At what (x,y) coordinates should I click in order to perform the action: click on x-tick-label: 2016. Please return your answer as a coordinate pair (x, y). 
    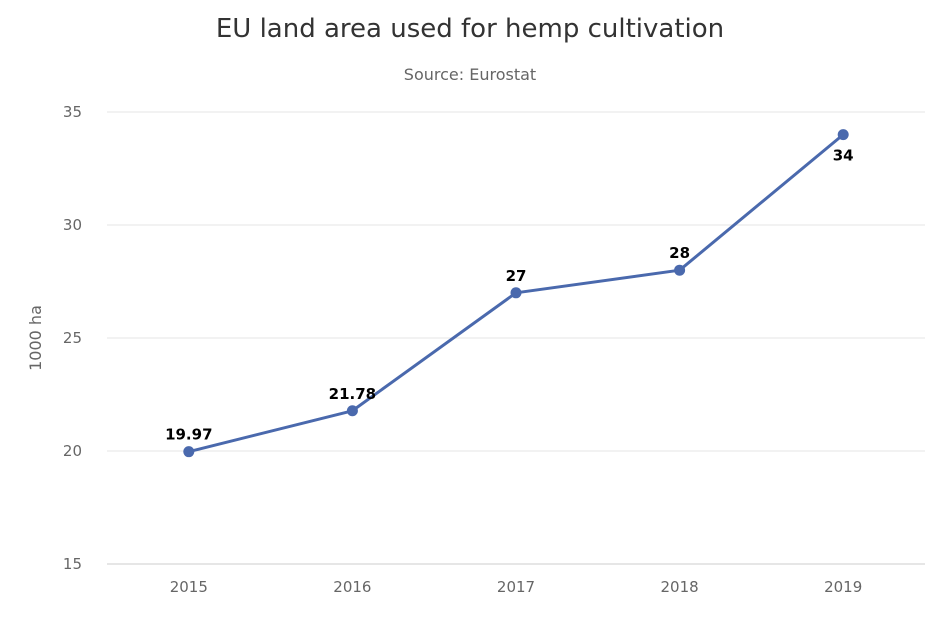
    Looking at the image, I should click on (352, 587).